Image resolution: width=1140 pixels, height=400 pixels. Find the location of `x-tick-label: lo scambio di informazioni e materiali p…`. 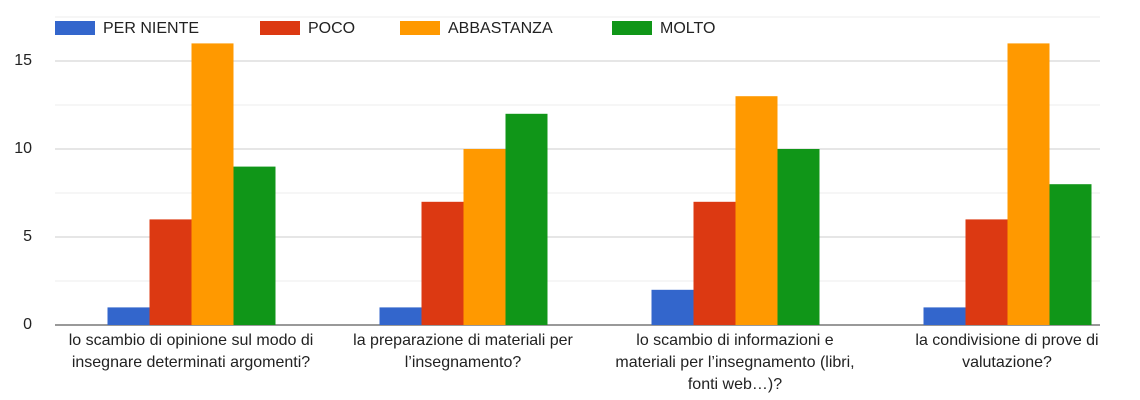

x-tick-label: lo scambio di informazioni e materiali p… is located at coordinates (735, 362).